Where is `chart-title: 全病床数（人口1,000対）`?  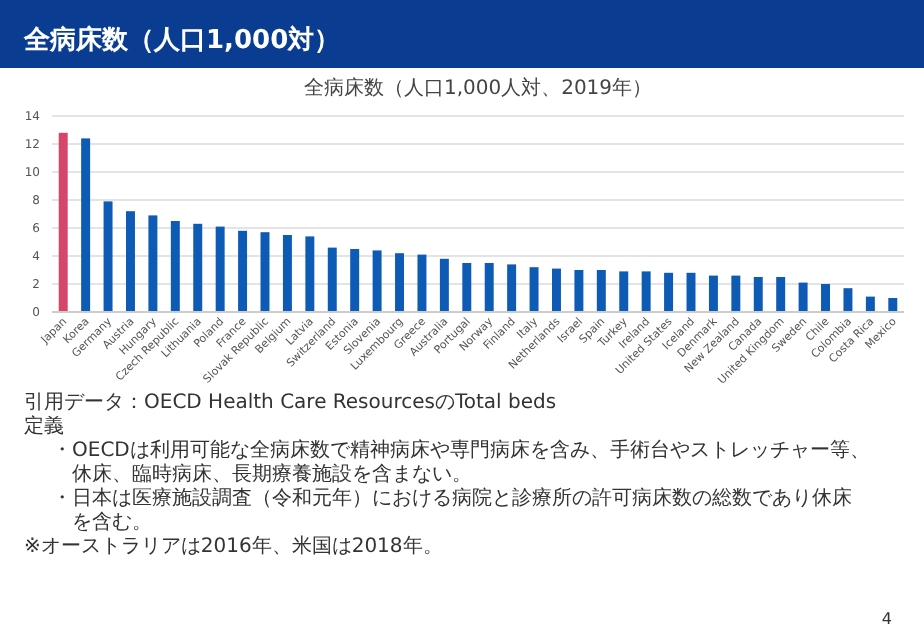
chart-title: 全病床数（人口1,000対） is located at coordinates (181, 40).